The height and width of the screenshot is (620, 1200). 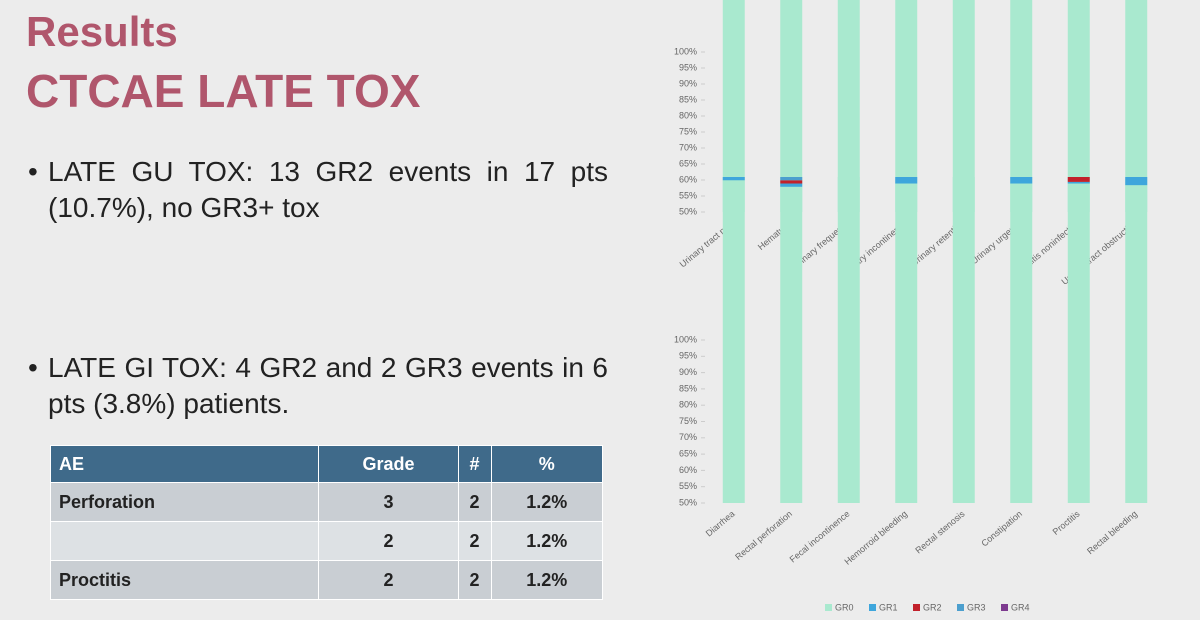 What do you see at coordinates (184, 580) in the screenshot?
I see `cell: Proctitis` at bounding box center [184, 580].